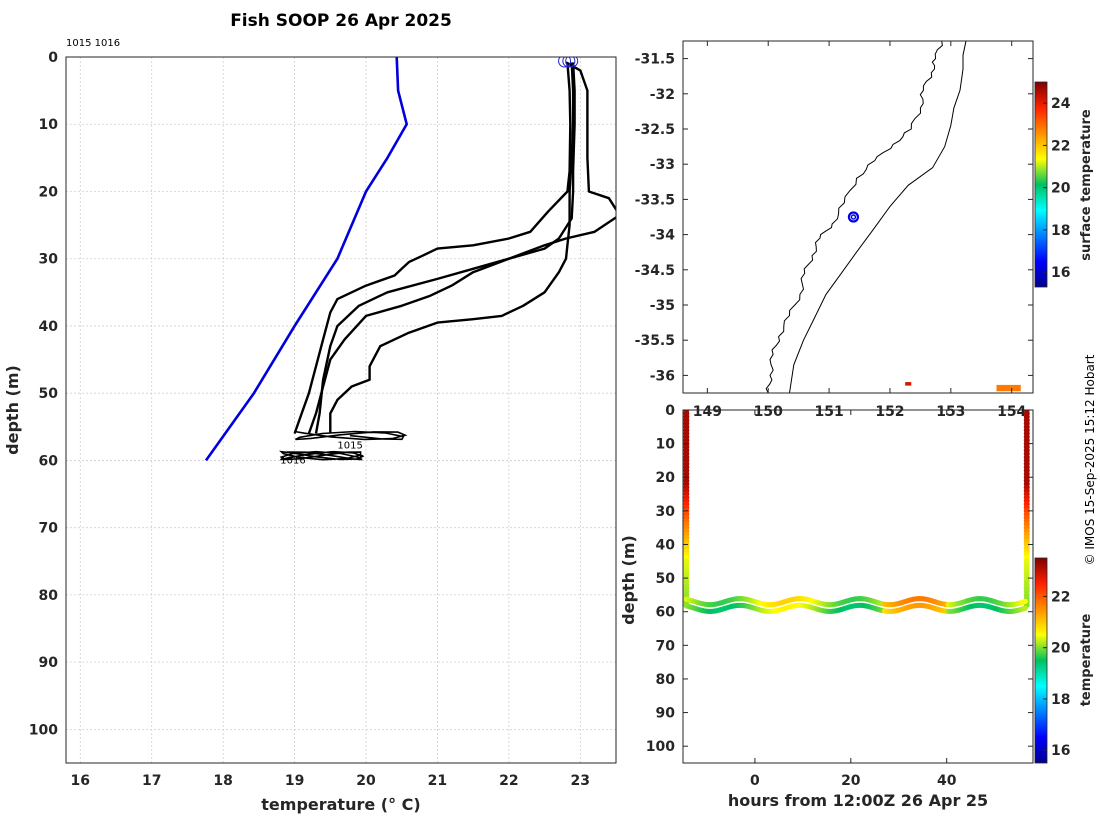 The width and height of the screenshot is (1100, 820). I want to click on ship-position-marker, so click(853, 217).